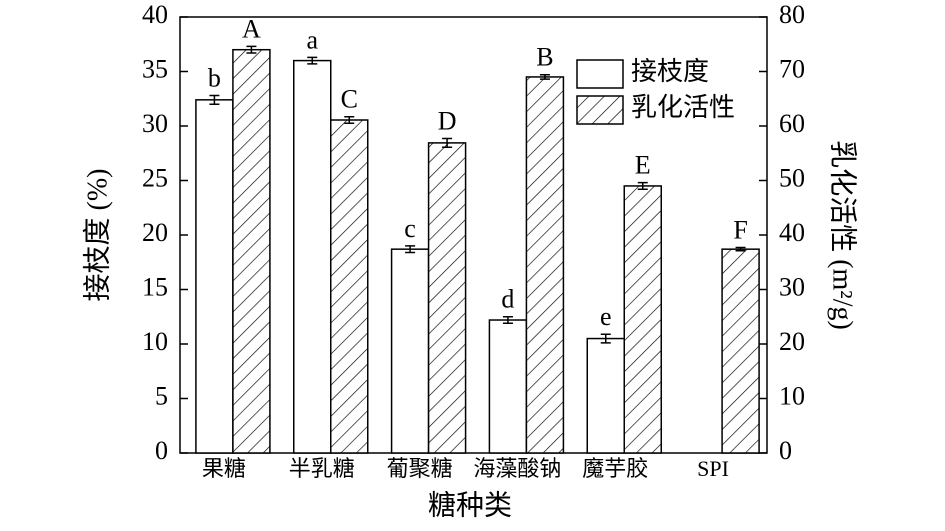 The height and width of the screenshot is (531, 945). What do you see at coordinates (792, 232) in the screenshot?
I see `y2-tick-label: 40` at bounding box center [792, 232].